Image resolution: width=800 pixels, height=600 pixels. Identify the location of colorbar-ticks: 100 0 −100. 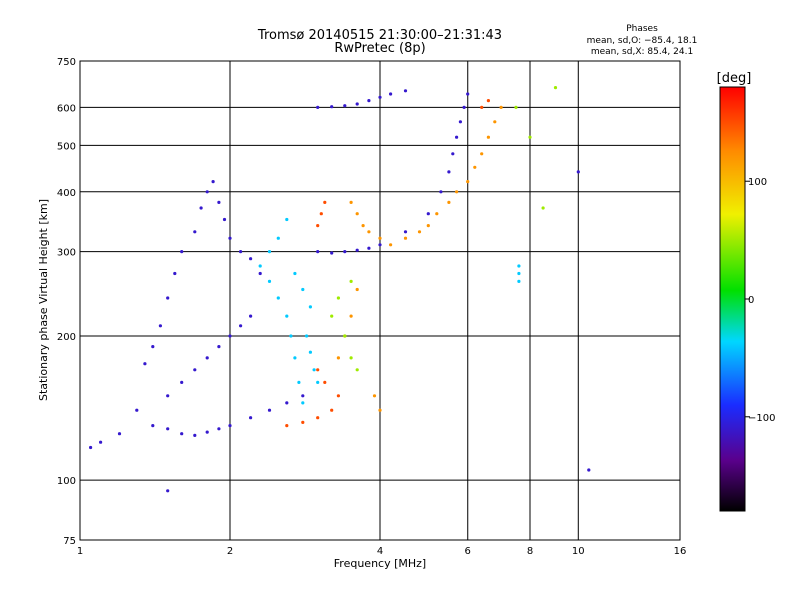
(760, 300).